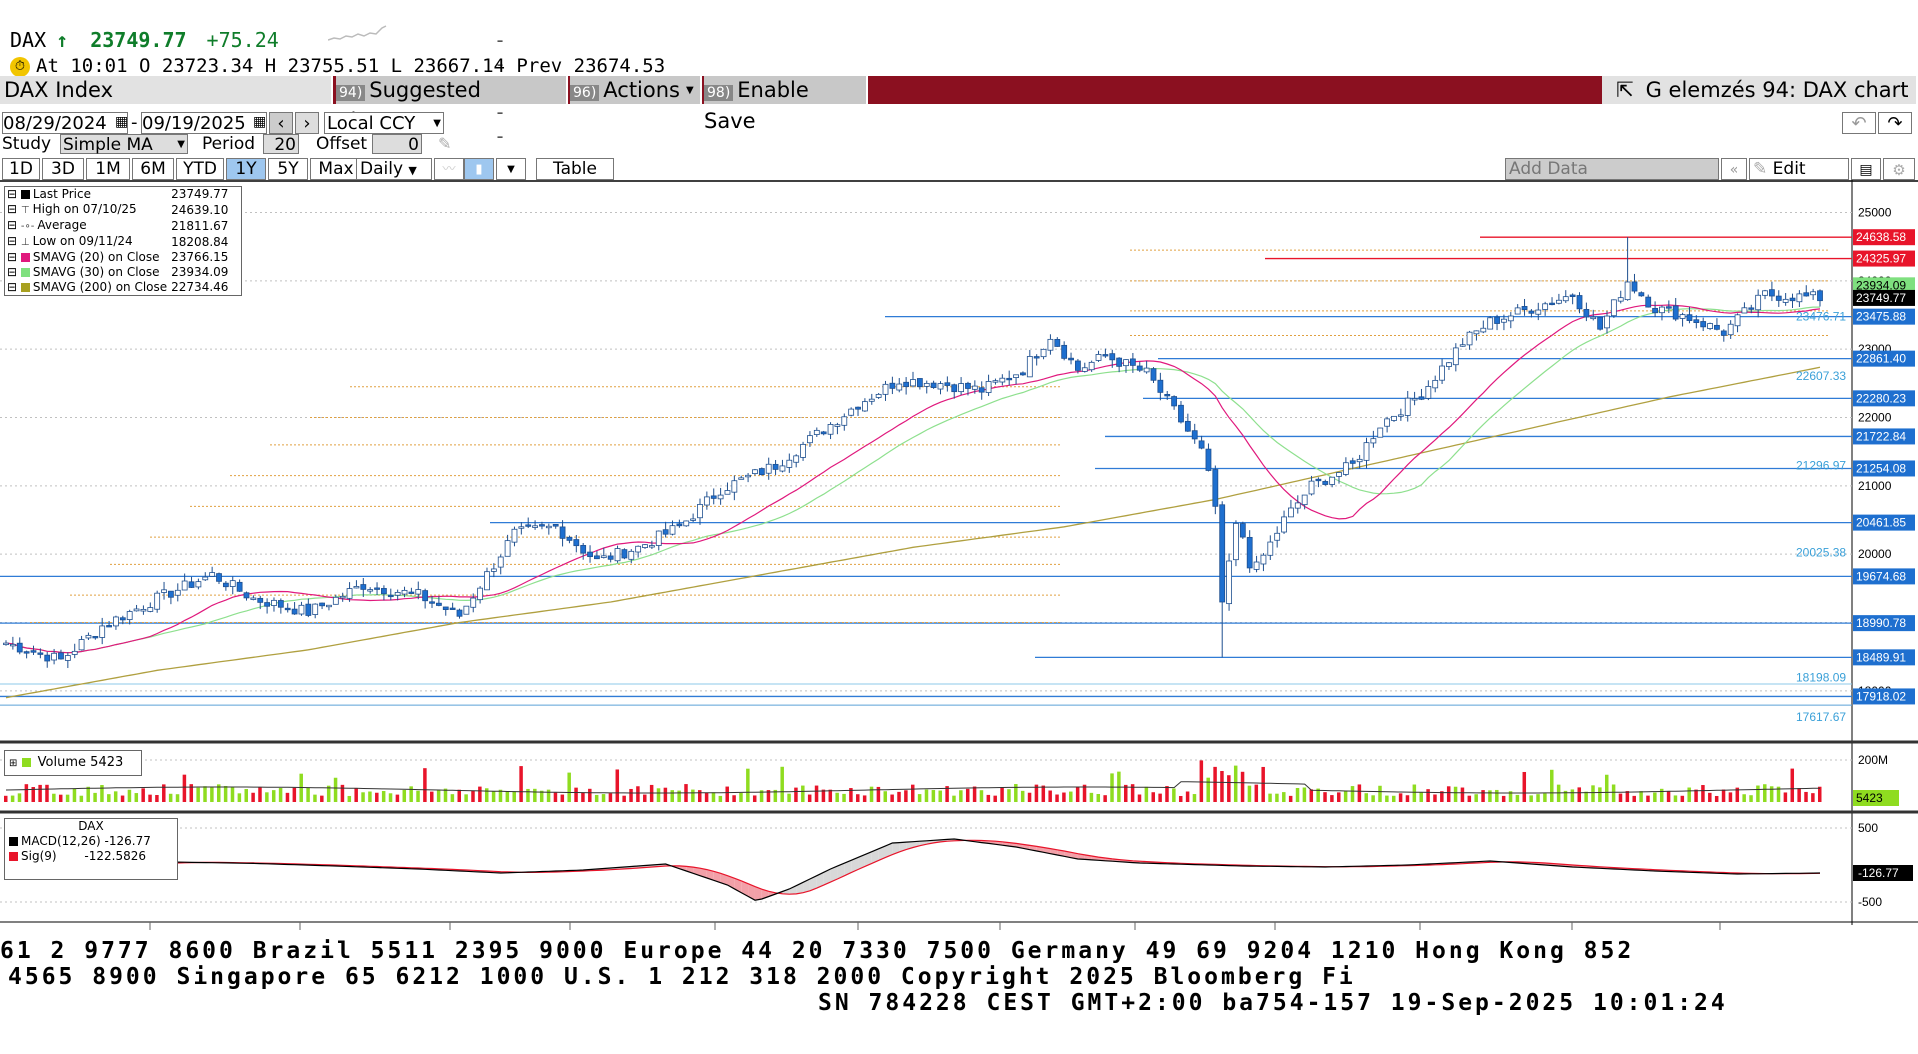 This screenshot has width=1918, height=1054. I want to click on period-button-3d: 3D, so click(63, 169).